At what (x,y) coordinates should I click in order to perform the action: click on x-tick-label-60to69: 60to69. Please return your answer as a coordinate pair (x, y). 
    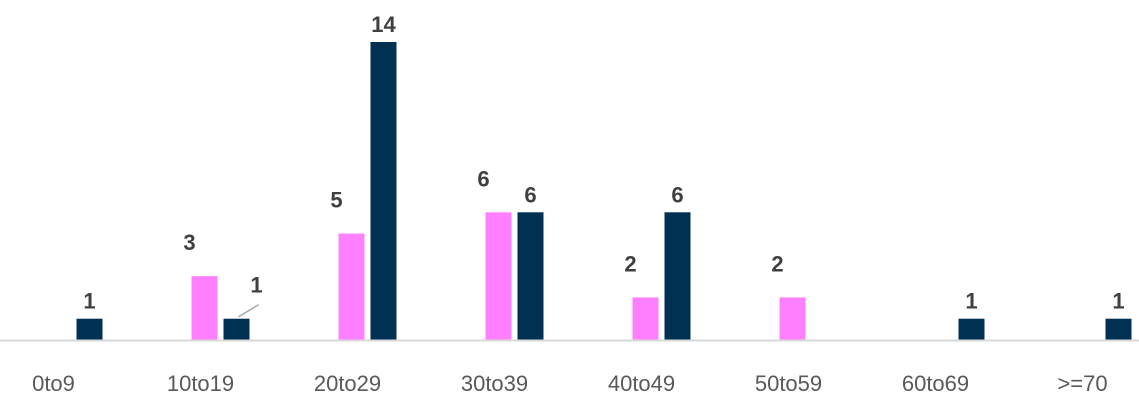
    Looking at the image, I should click on (935, 383).